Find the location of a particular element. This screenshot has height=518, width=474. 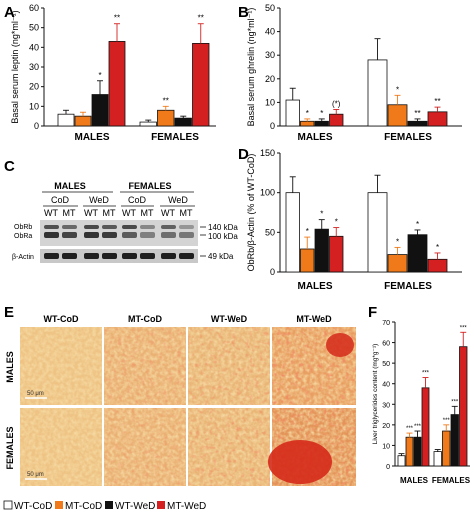

legend-swatch-wt-cod is located at coordinates (8, 505).